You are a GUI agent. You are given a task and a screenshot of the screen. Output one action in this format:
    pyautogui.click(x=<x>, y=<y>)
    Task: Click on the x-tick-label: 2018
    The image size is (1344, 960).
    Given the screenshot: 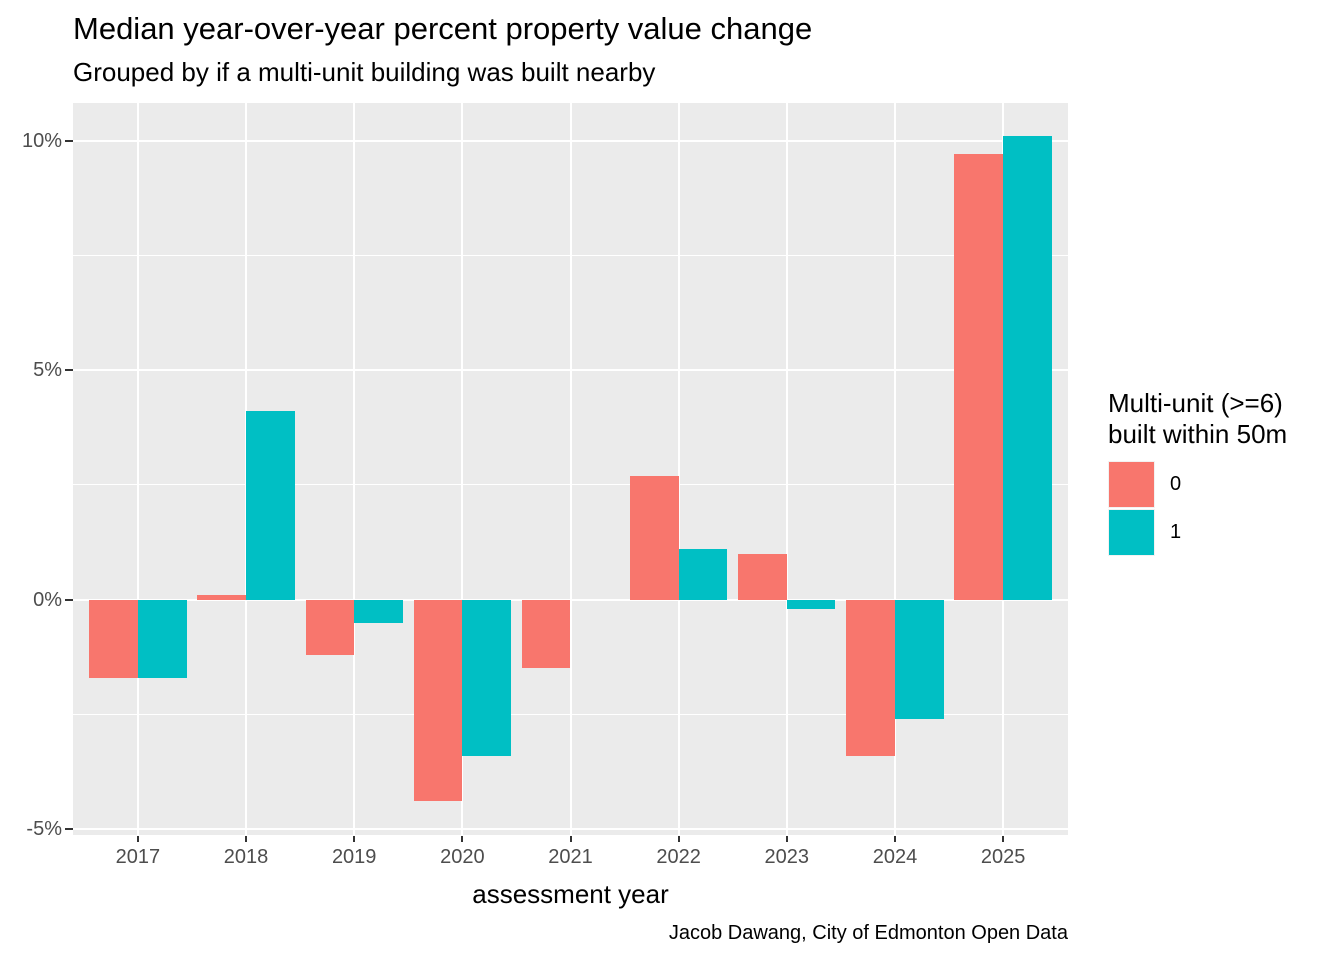 What is the action you would take?
    pyautogui.click(x=246, y=857)
    